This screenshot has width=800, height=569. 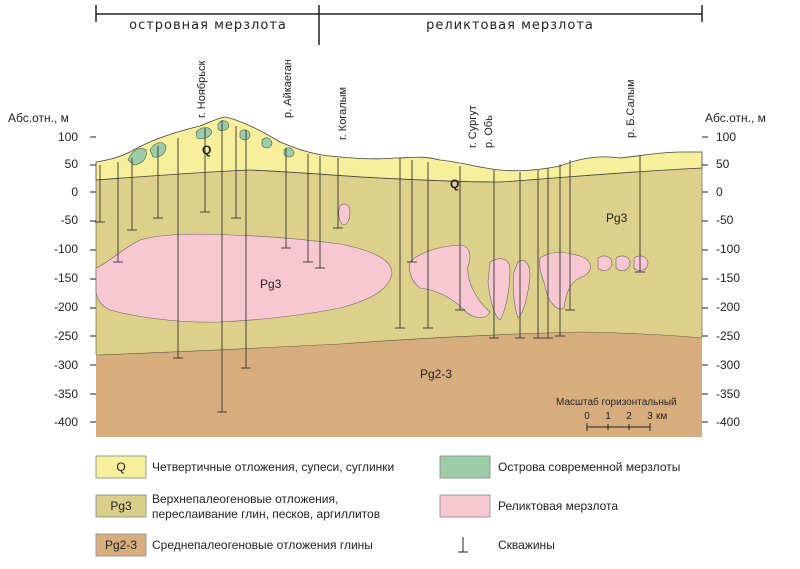 I want to click on borehole-icon, so click(x=463, y=545).